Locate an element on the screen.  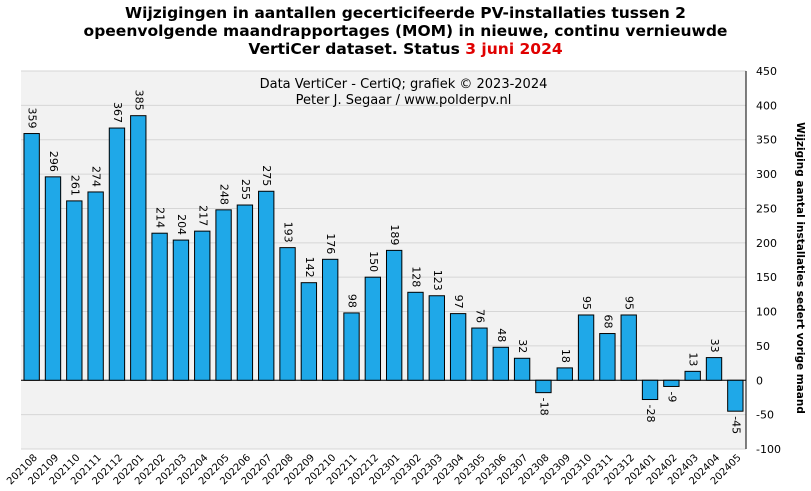
y-tick-label: 300 is located at coordinates (766, 174).